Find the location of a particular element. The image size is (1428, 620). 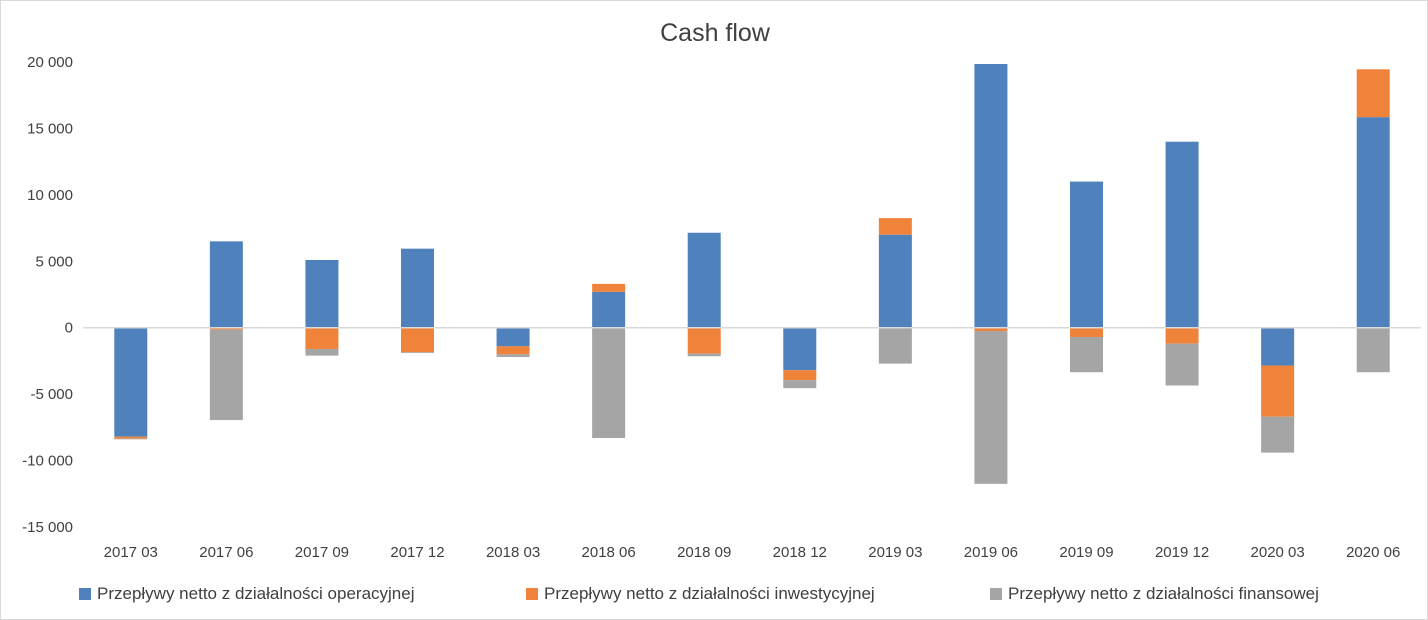

x-tick-label: 2018 03 is located at coordinates (513, 552).